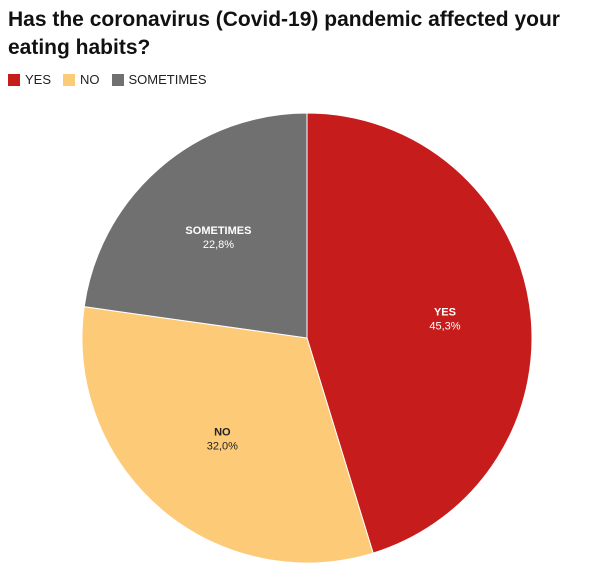  Describe the element at coordinates (444, 326) in the screenshot. I see `slice-value-yes: 45,3%` at that location.